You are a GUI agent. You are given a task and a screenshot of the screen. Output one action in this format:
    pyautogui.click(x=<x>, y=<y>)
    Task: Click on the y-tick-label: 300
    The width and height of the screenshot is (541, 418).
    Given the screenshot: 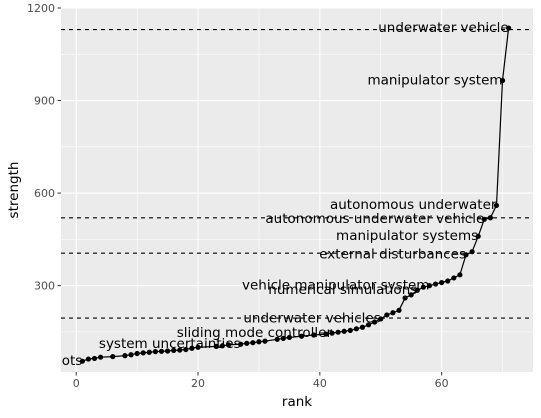 What is the action you would take?
    pyautogui.click(x=44, y=285)
    